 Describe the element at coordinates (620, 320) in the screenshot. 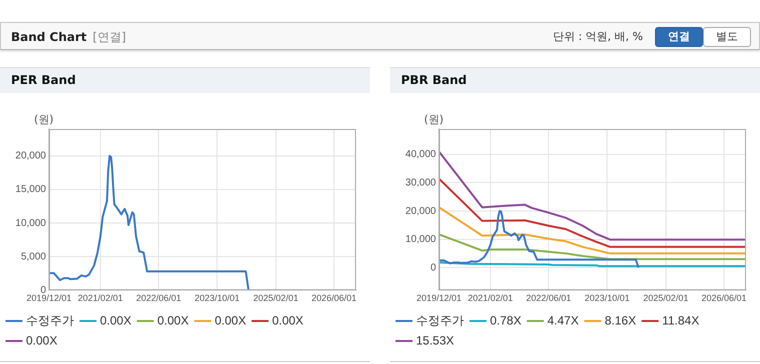

I see `legend-label: 8.16X` at that location.